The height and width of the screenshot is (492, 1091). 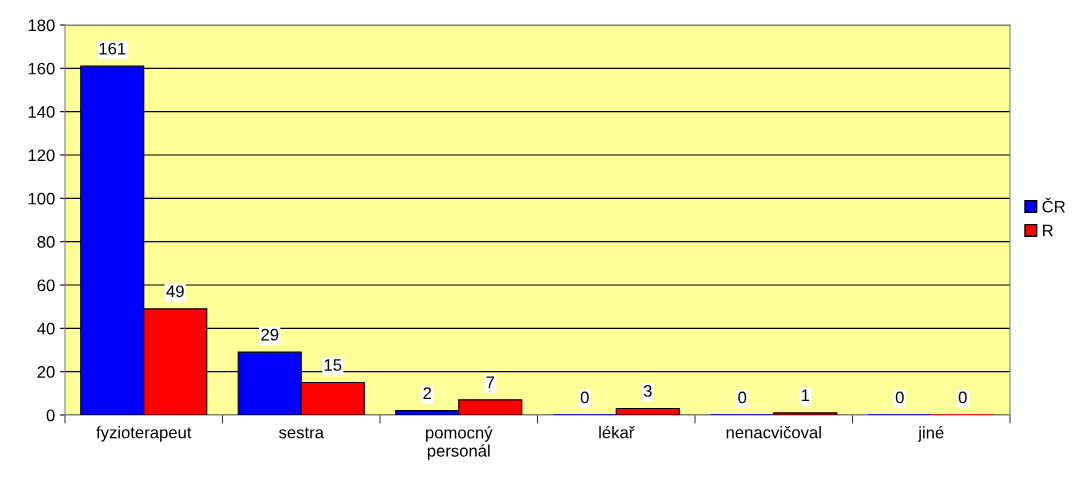 What do you see at coordinates (112, 48) in the screenshot?
I see `data-label: 161` at bounding box center [112, 48].